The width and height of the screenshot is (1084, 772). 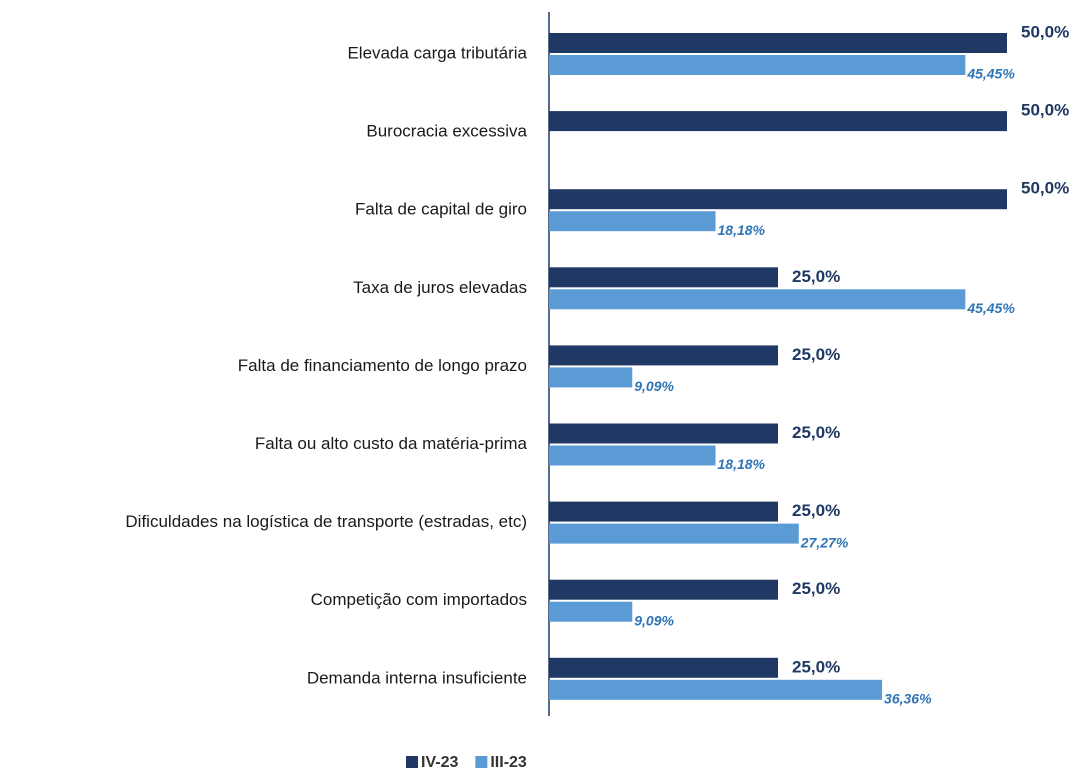 I want to click on category-label: Competição com importados, so click(x=419, y=599).